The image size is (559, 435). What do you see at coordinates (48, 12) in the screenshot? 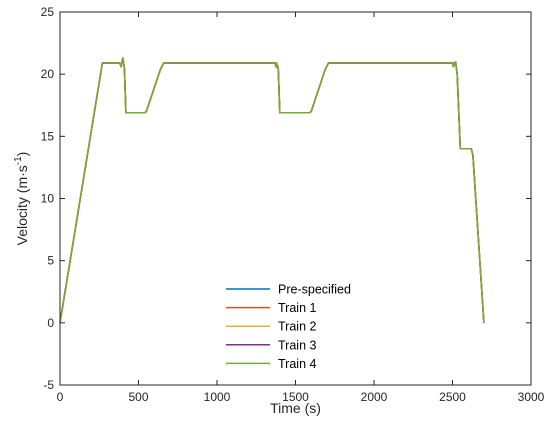
I see `y-tick-label: 25` at bounding box center [48, 12].